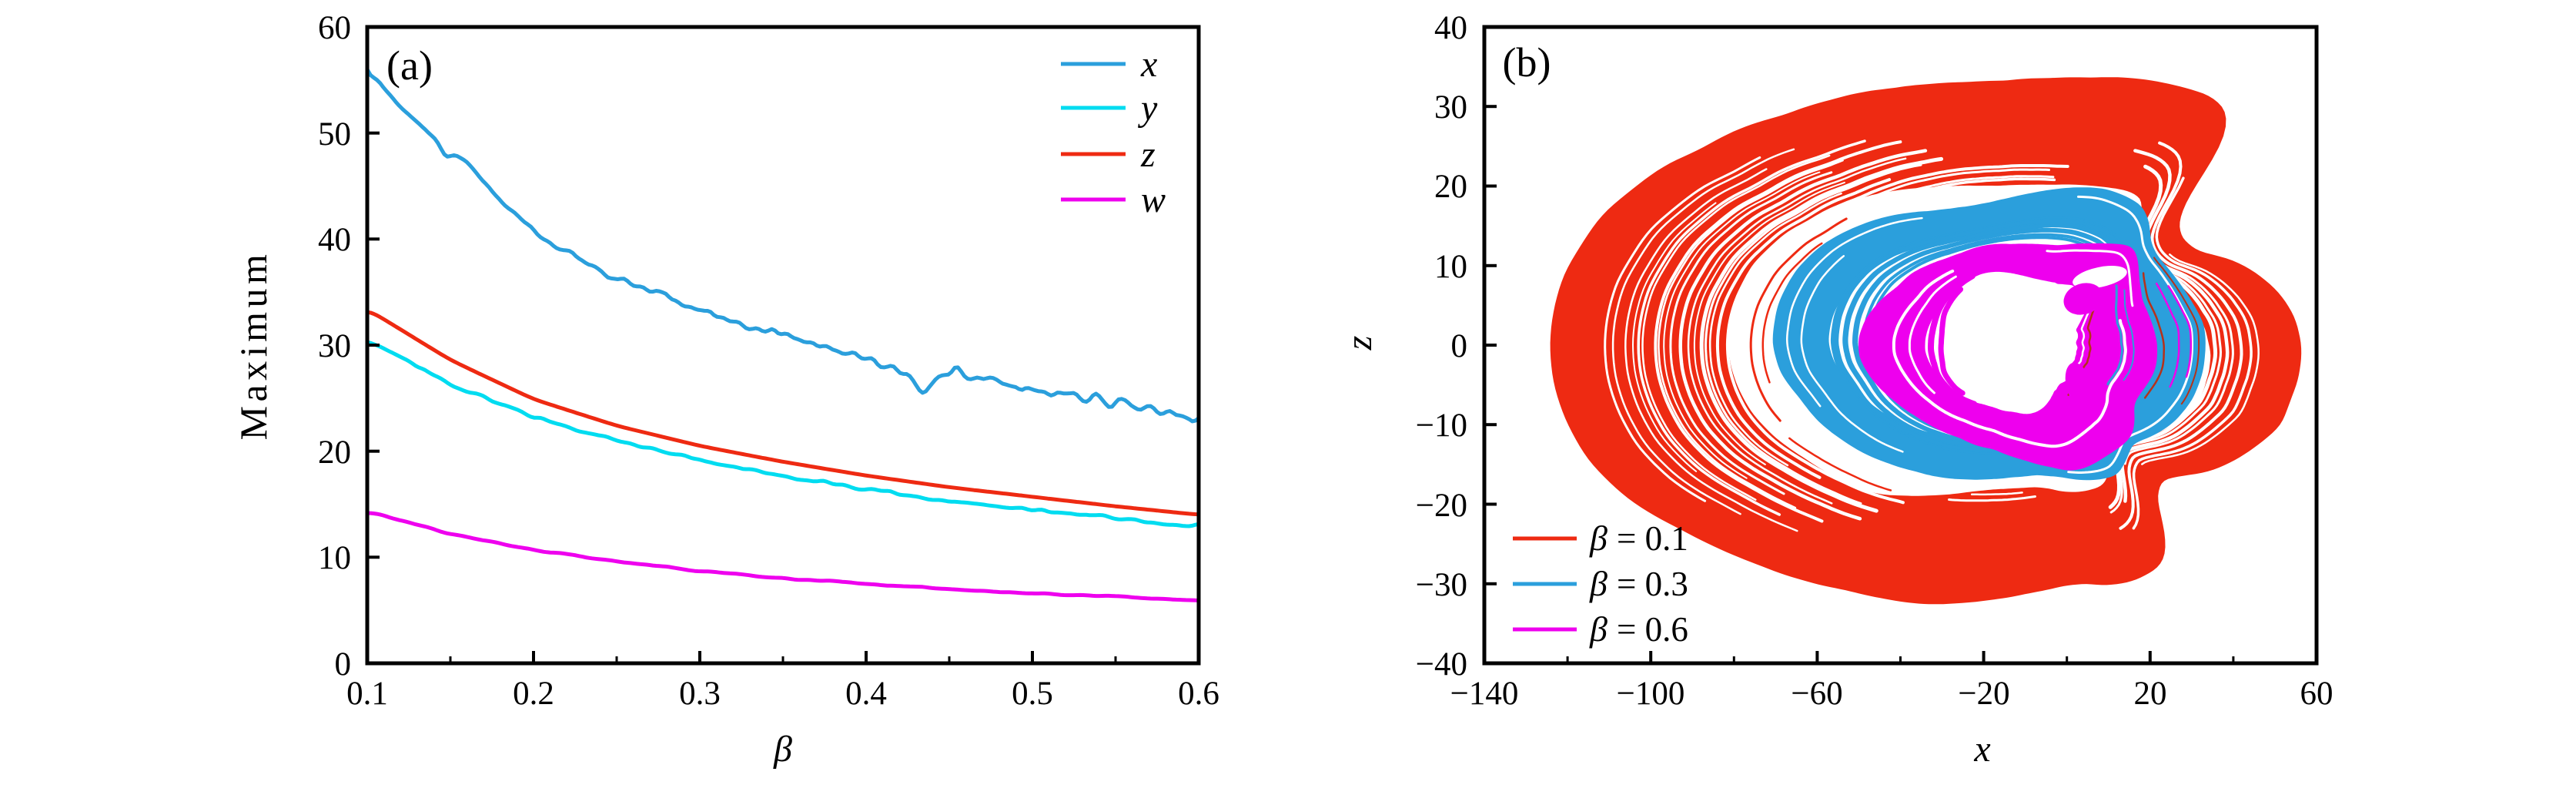 This screenshot has height=785, width=2576. I want to click on svg-text: −10, so click(1442, 426).